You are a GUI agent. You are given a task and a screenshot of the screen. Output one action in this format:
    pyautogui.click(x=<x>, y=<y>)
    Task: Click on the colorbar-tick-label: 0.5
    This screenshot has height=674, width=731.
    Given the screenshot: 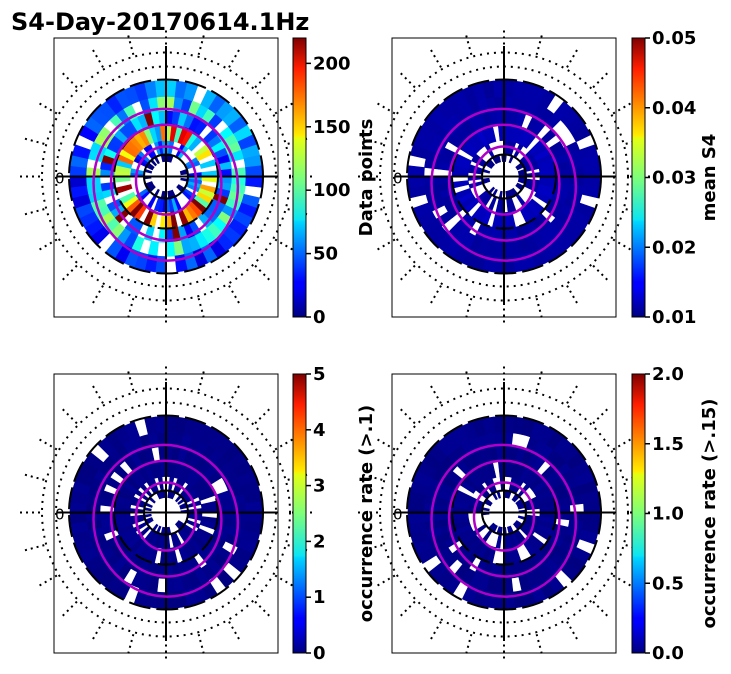 What is the action you would take?
    pyautogui.click(x=668, y=583)
    